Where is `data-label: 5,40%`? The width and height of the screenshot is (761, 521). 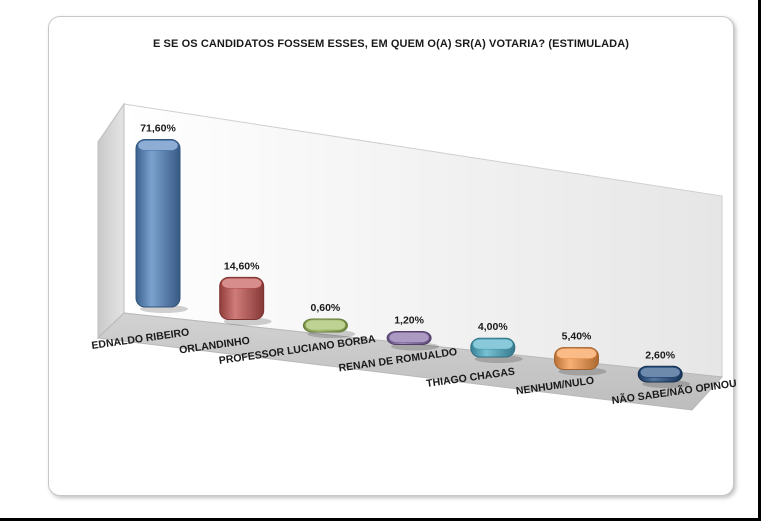
data-label: 5,40% is located at coordinates (577, 337).